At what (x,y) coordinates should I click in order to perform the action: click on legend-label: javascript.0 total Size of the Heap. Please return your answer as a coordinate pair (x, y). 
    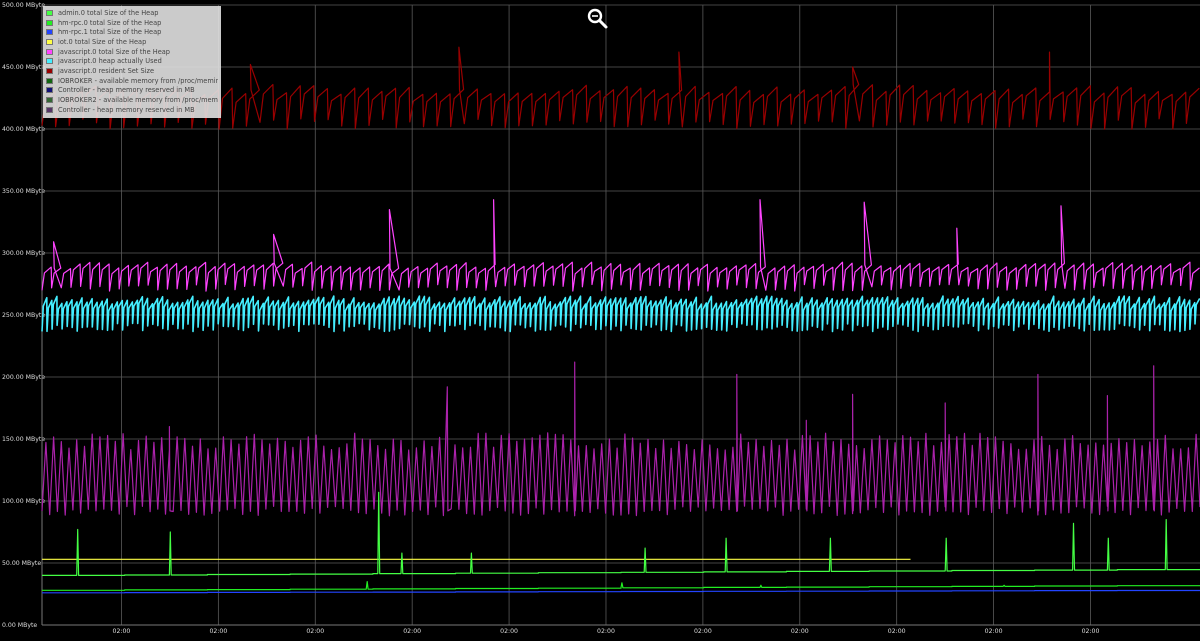
    Looking at the image, I should click on (114, 51).